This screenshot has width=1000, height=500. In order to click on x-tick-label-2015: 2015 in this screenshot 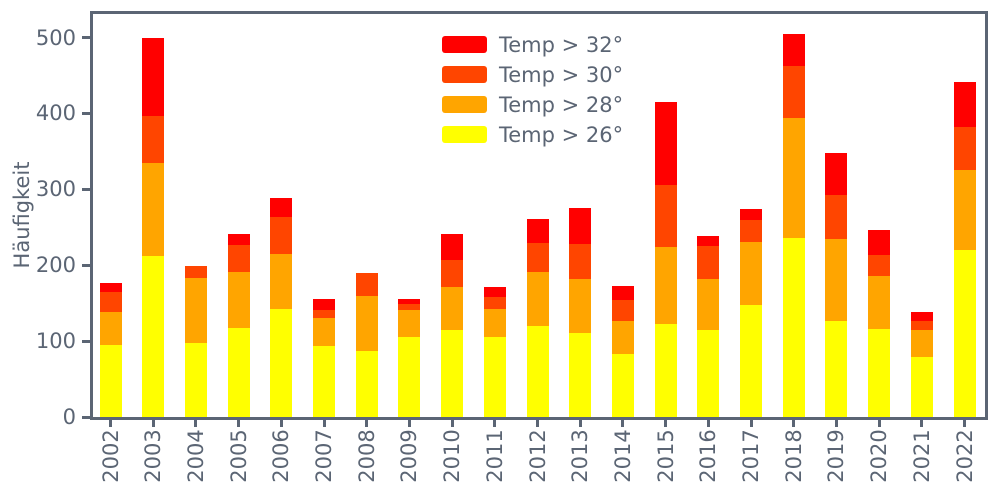, I will do `click(665, 456)`.